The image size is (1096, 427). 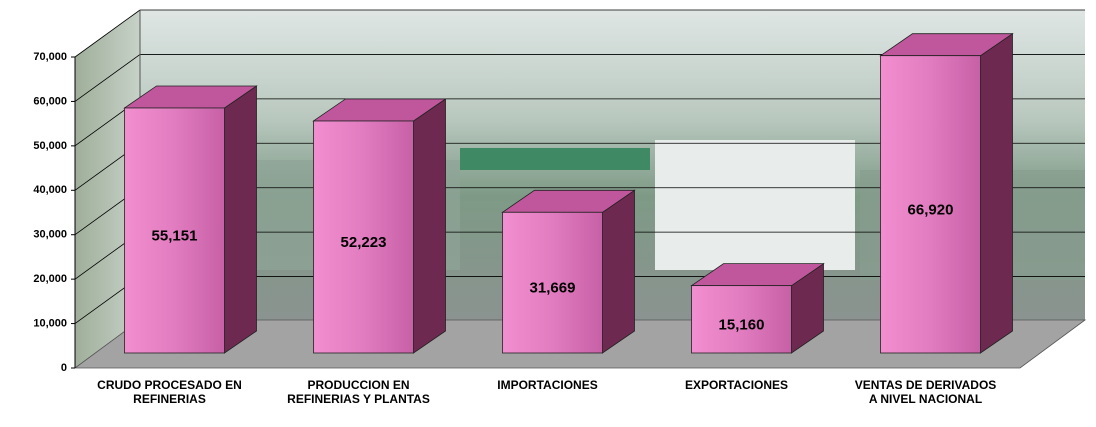 What do you see at coordinates (931, 209) in the screenshot?
I see `data-label: 66,920` at bounding box center [931, 209].